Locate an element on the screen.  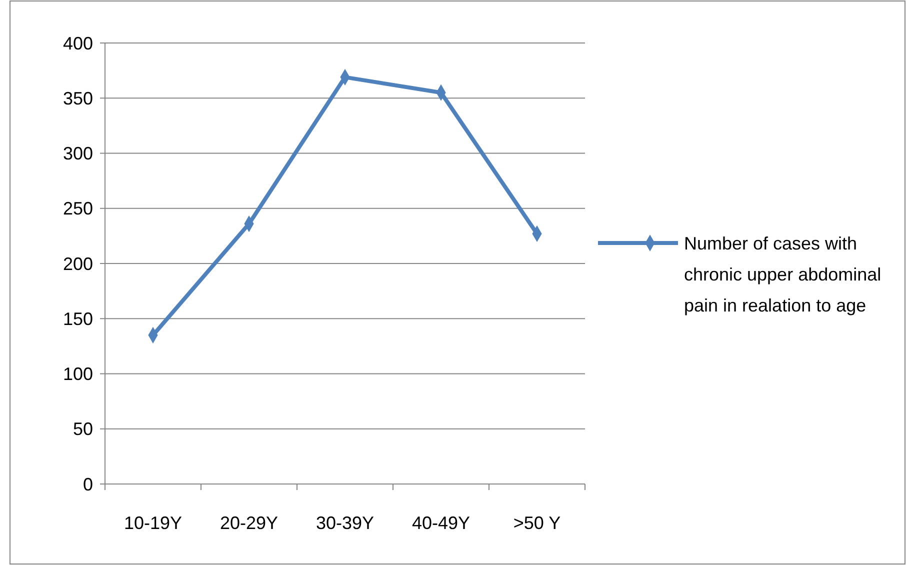
x-tick-label: >50 Y is located at coordinates (537, 523).